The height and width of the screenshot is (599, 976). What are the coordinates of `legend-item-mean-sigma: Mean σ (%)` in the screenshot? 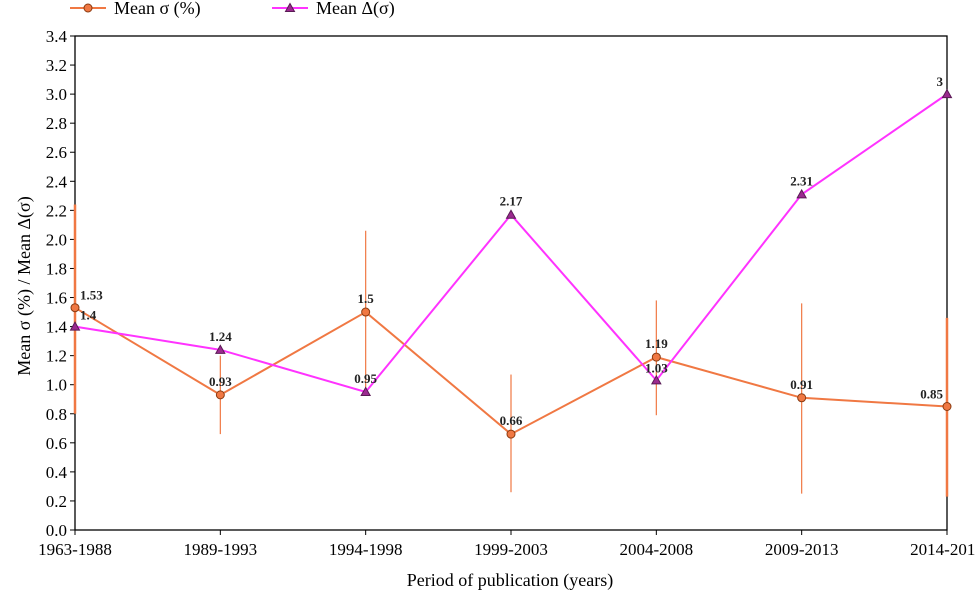 It's located at (135, 9).